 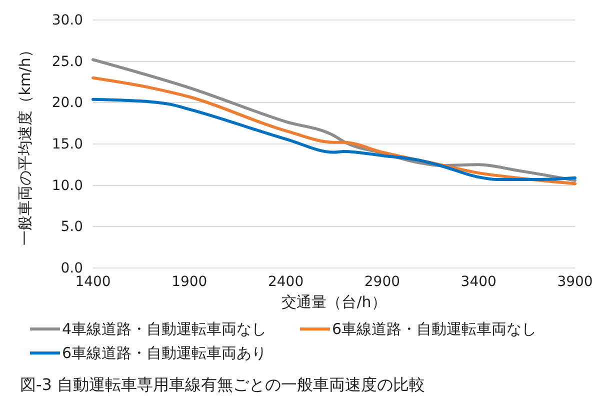 What do you see at coordinates (71, 227) in the screenshot?
I see `y-tick-label: 5.0` at bounding box center [71, 227].